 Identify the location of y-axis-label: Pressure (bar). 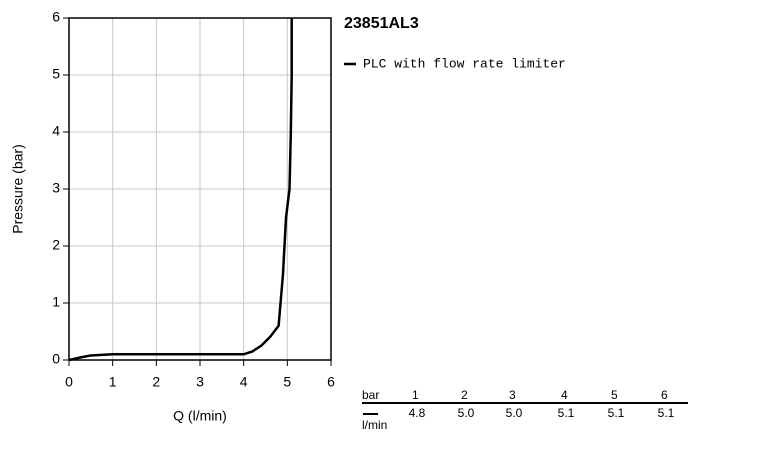
(18, 188).